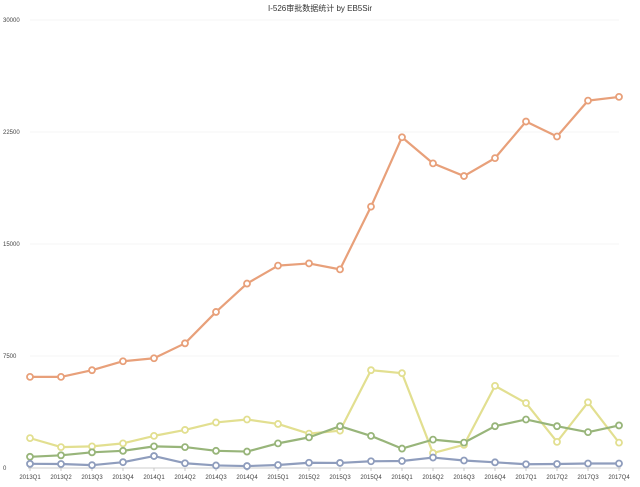 This screenshot has width=640, height=487. What do you see at coordinates (371, 478) in the screenshot?
I see `x-tick-label: 2015Q4` at bounding box center [371, 478].